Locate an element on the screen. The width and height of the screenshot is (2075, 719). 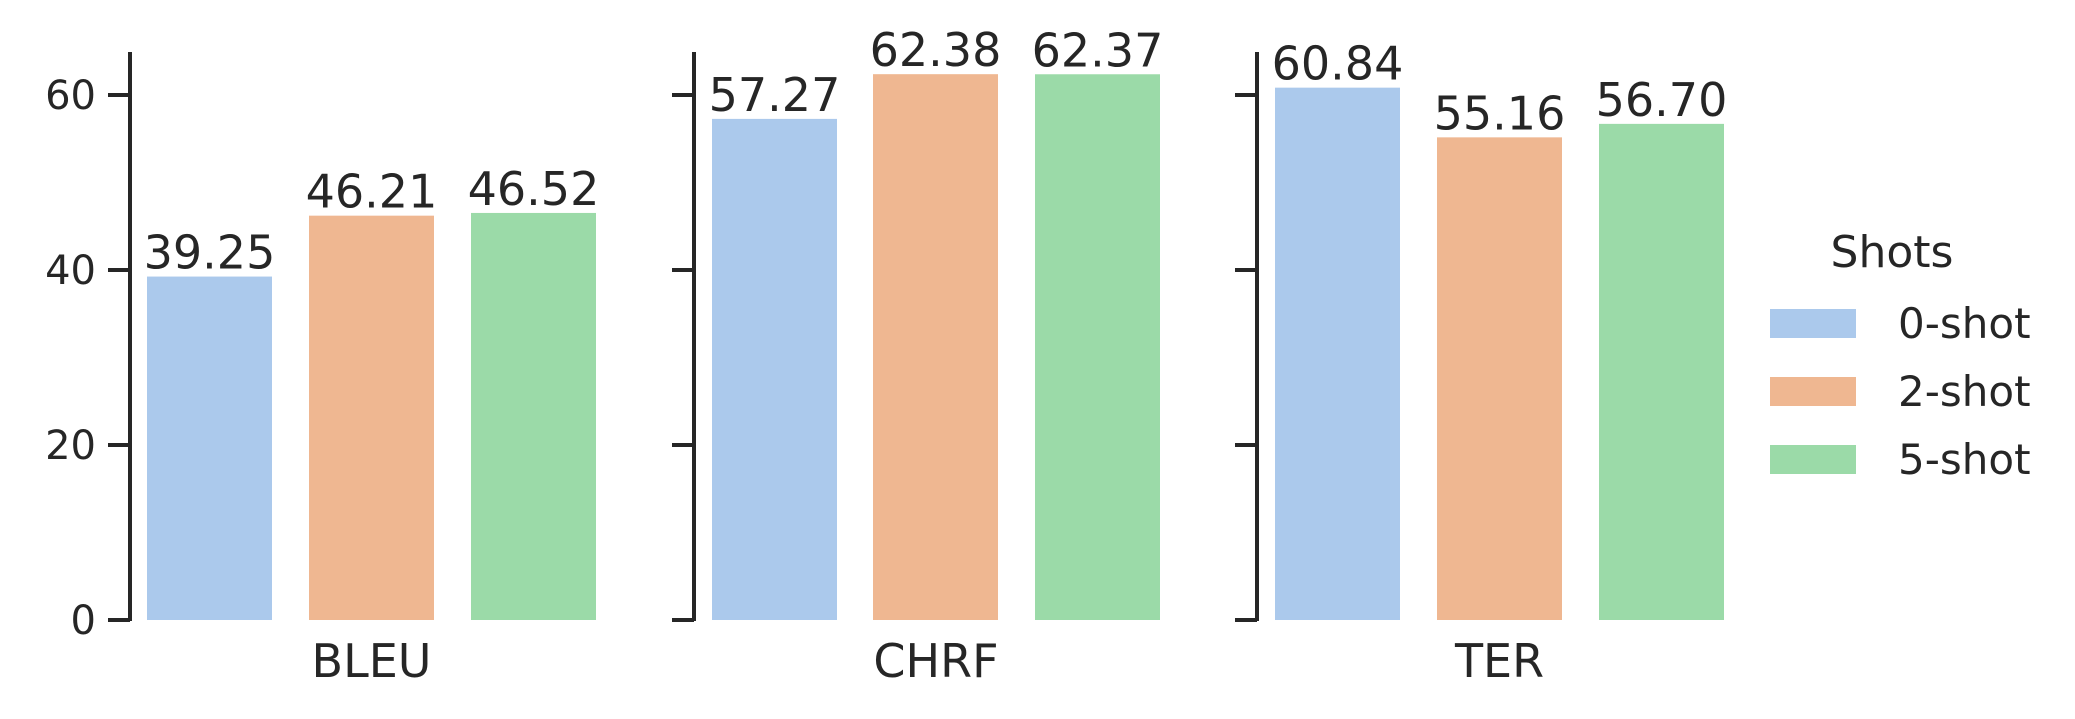
bar-value-label: 57.27 is located at coordinates (775, 95).